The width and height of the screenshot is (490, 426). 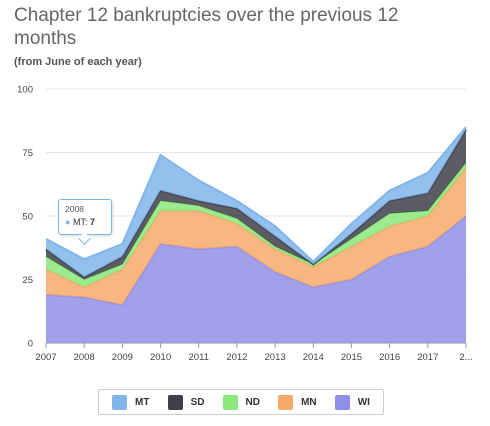 I want to click on x-tick-label: 2015, so click(x=351, y=357).